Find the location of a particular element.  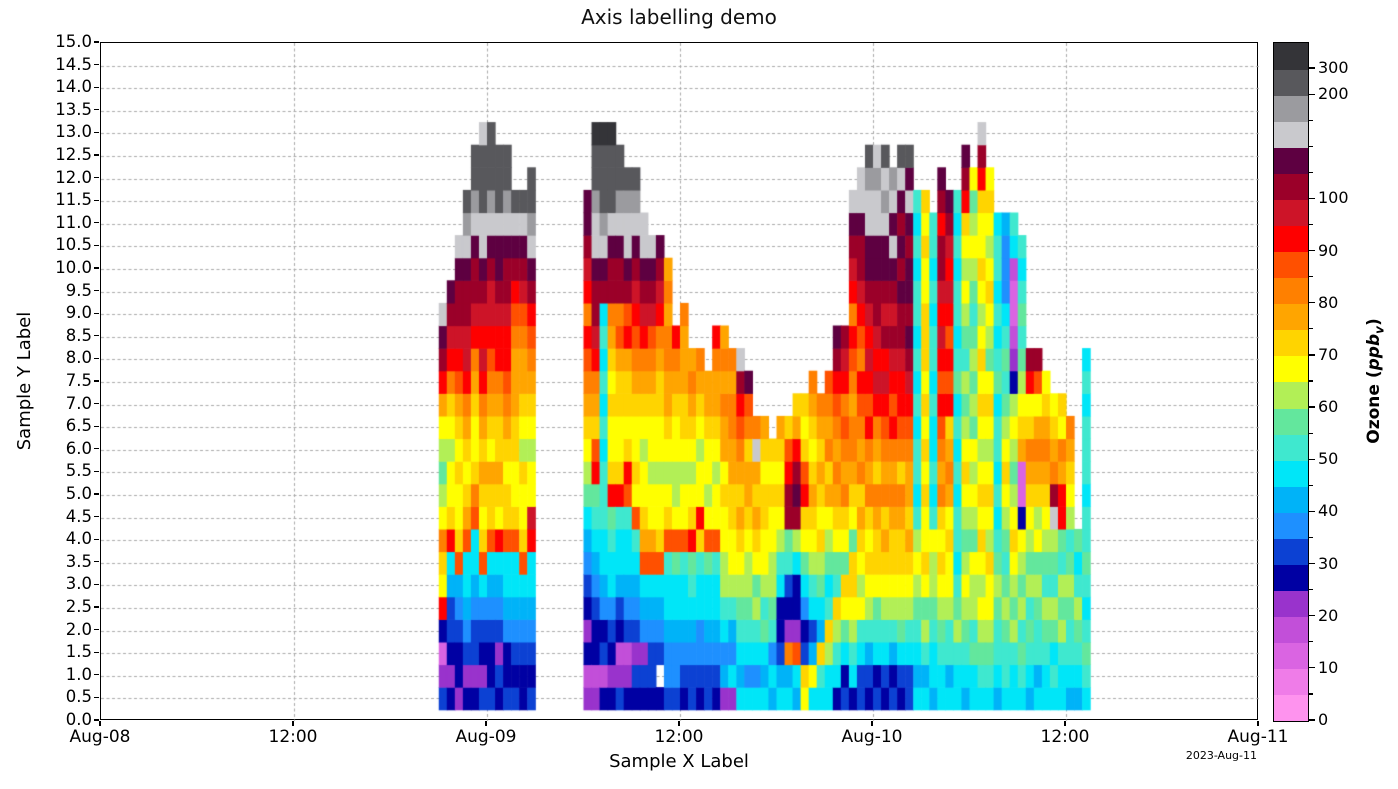

x-tick-label: Aug-08 is located at coordinates (100, 737).